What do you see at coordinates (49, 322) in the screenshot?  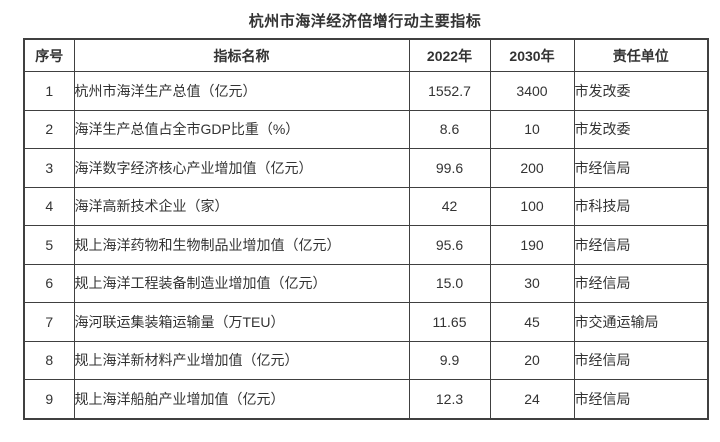 I see `row-index-cell: 7` at bounding box center [49, 322].